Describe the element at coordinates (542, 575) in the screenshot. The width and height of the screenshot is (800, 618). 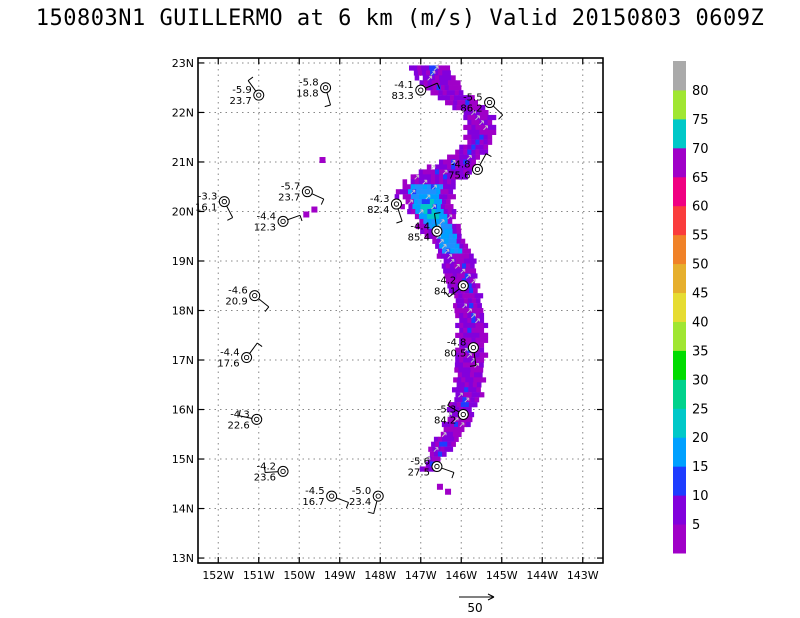
I see `x-tick-label: 144W` at that location.